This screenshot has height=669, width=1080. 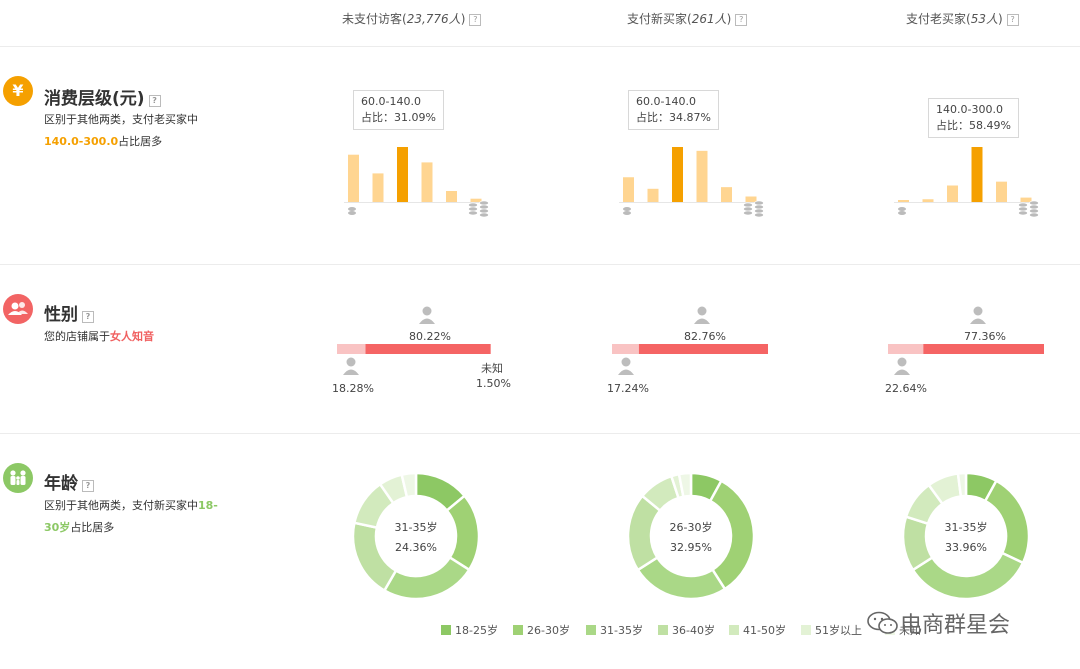 What do you see at coordinates (140, 141) in the screenshot?
I see `spend-desc-suffix: 占比居多` at bounding box center [140, 141].